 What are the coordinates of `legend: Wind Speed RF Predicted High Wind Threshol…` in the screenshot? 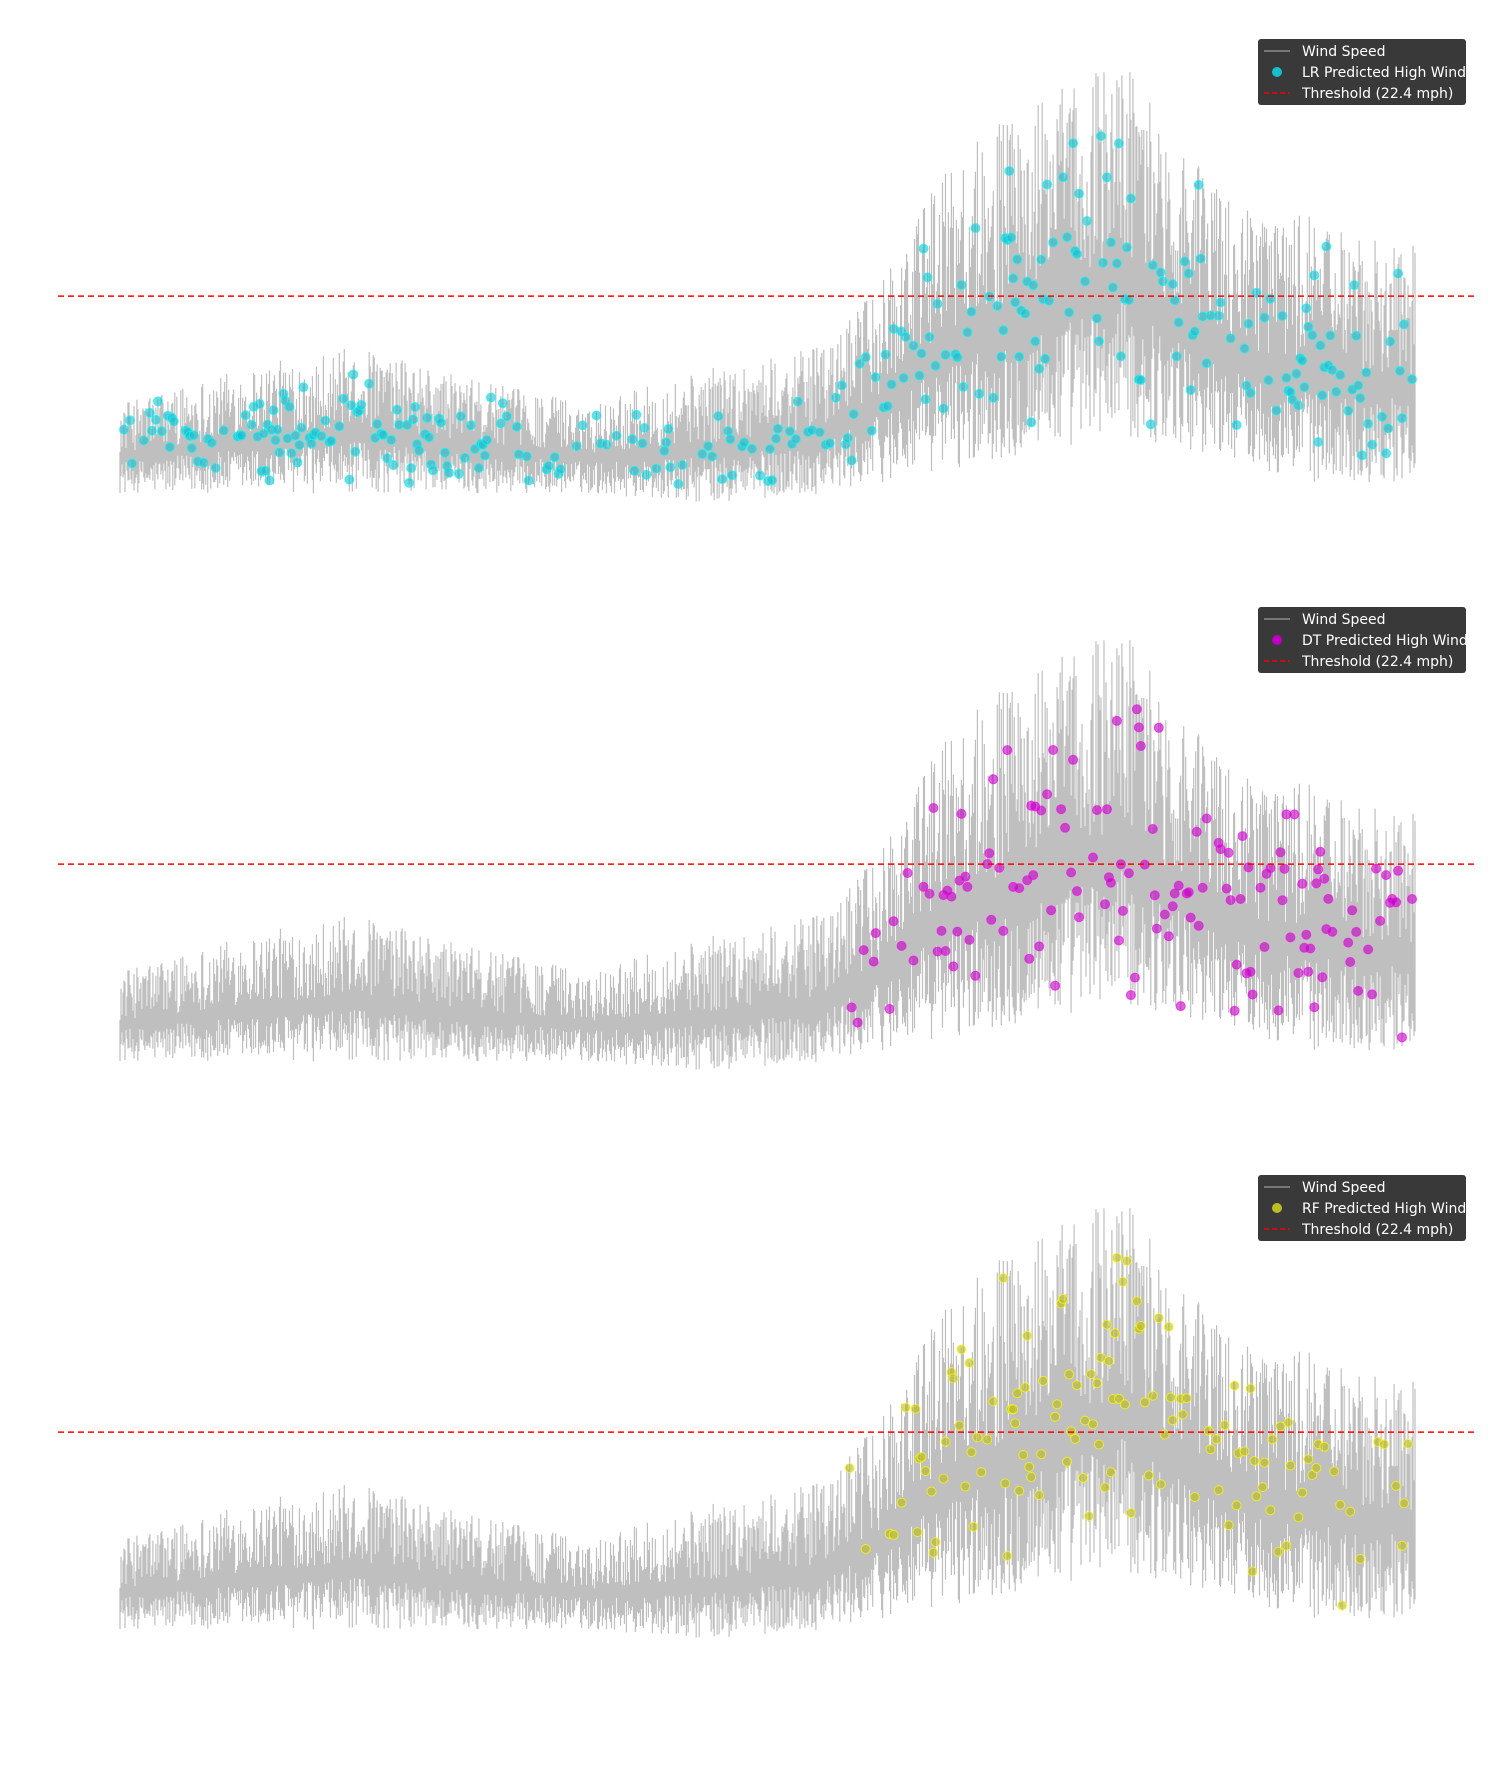 It's located at (1362, 1208).